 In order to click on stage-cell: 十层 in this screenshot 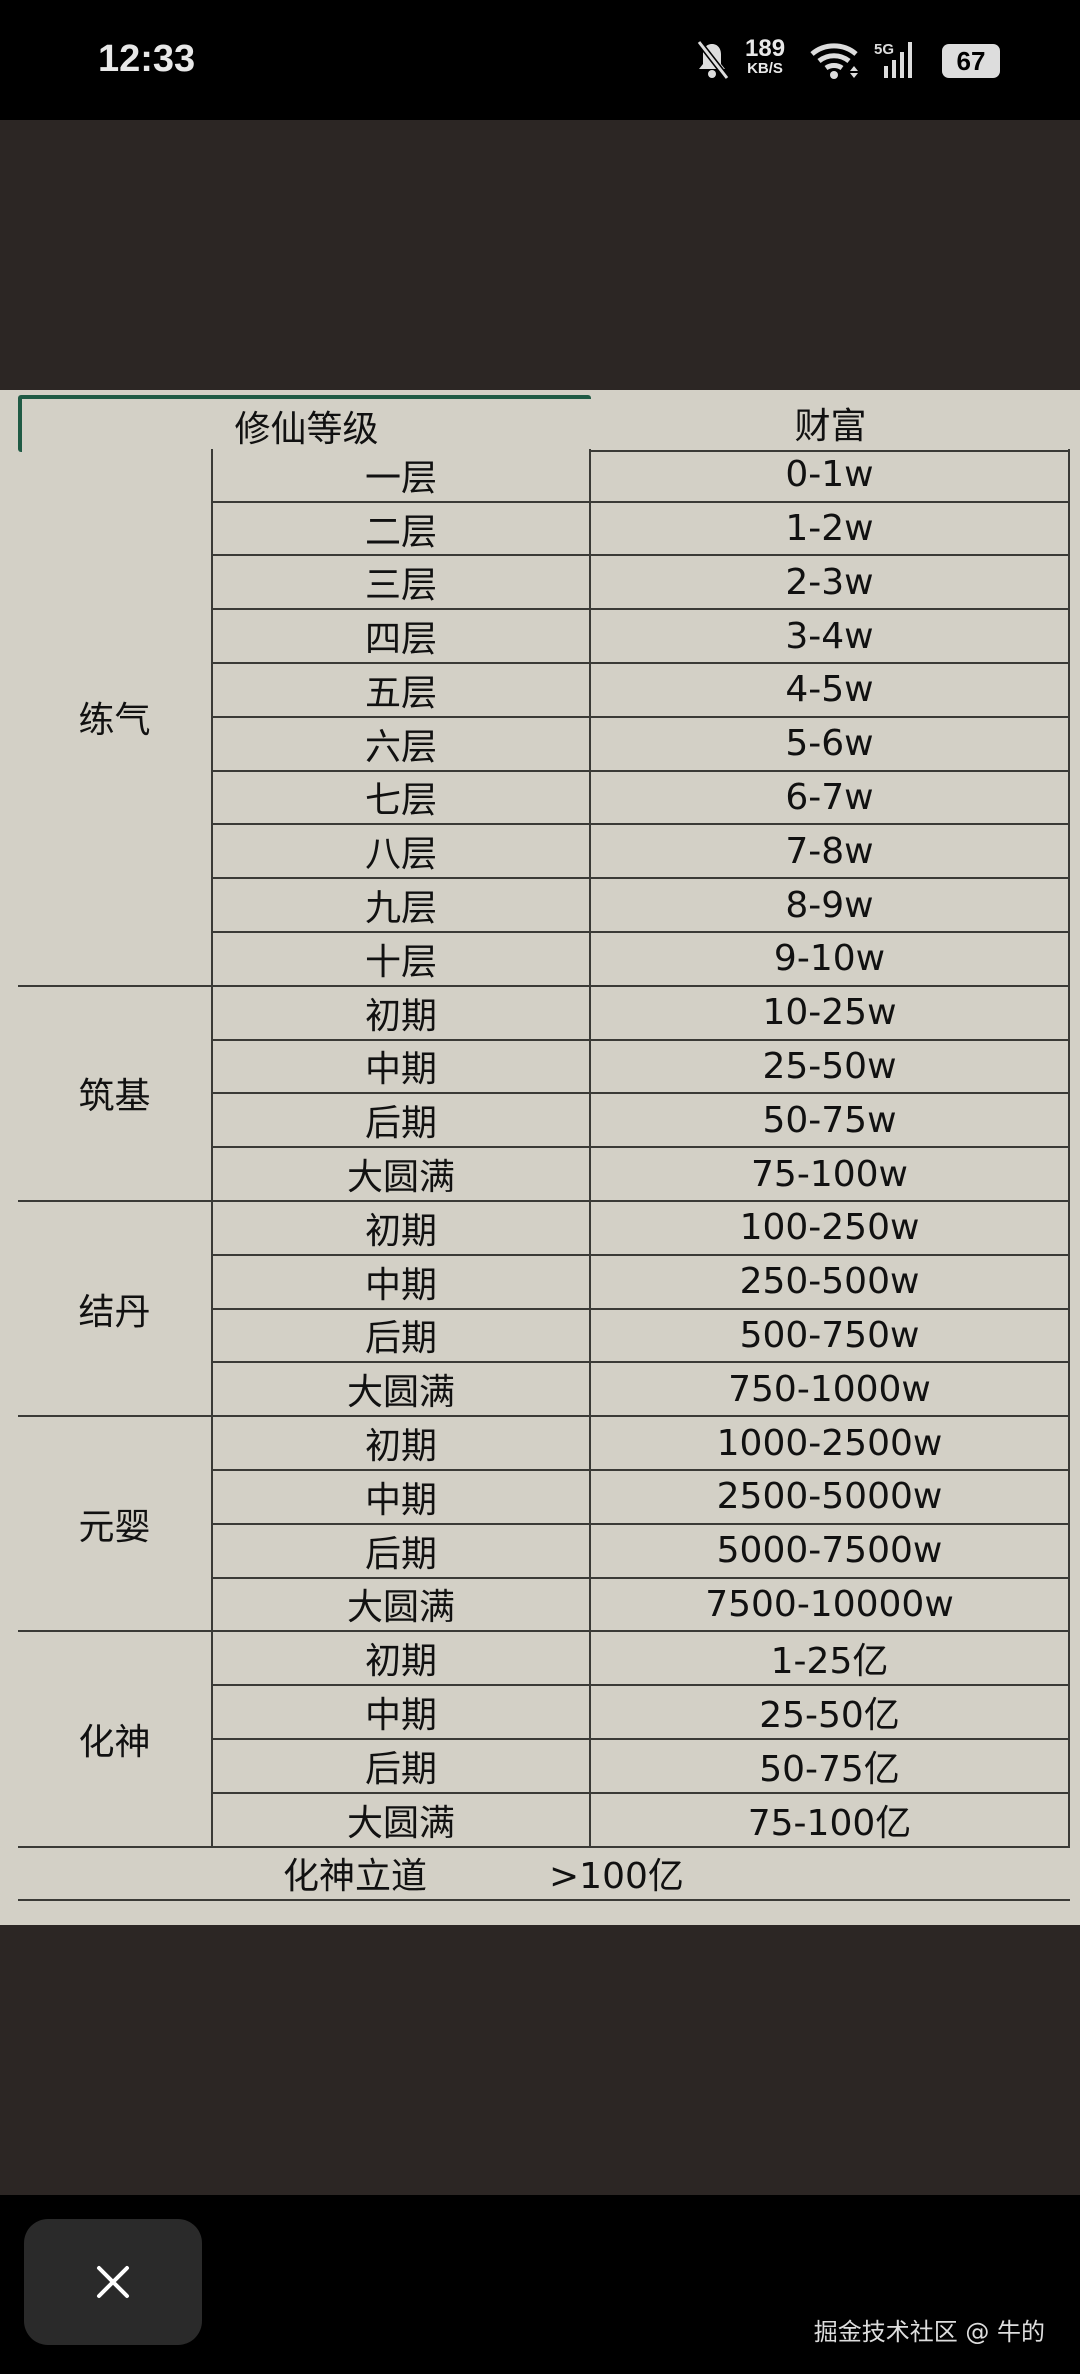, I will do `click(401, 959)`.